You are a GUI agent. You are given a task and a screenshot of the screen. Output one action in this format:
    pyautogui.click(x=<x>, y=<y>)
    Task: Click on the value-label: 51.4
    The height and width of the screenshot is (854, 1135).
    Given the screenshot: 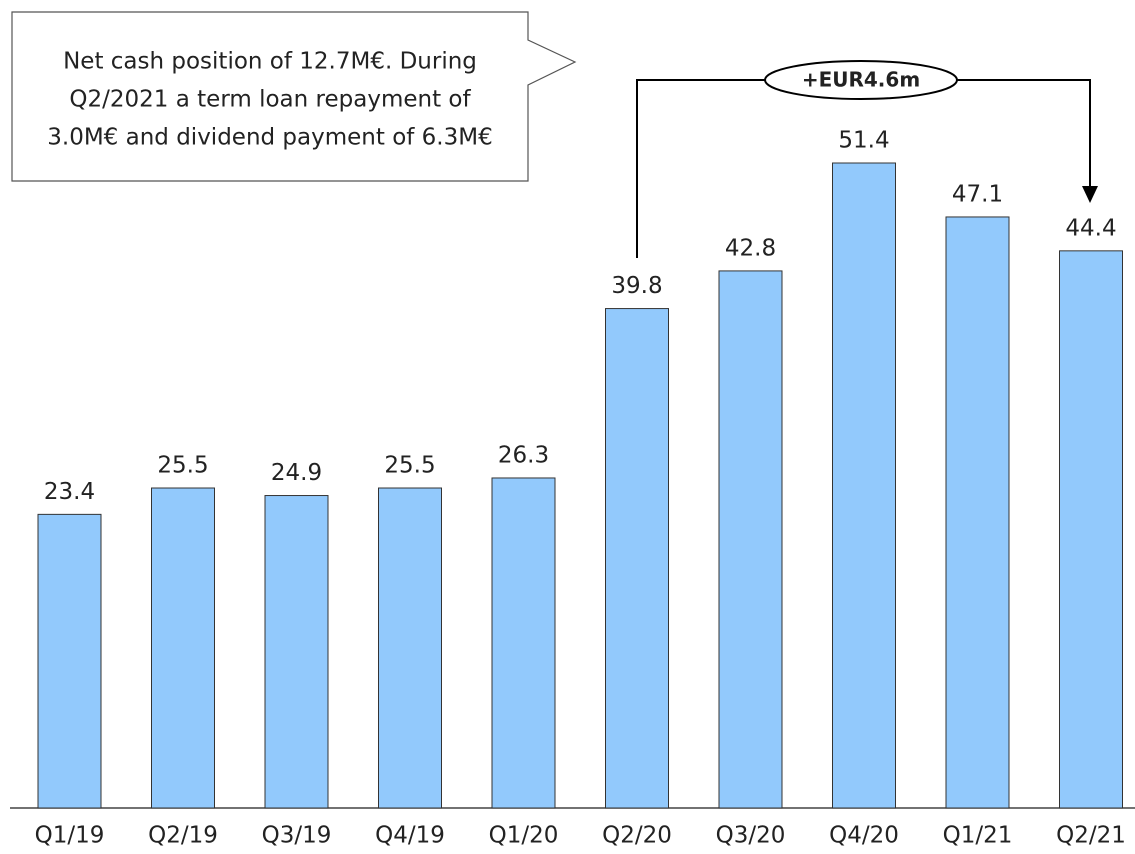 What is the action you would take?
    pyautogui.click(x=863, y=141)
    